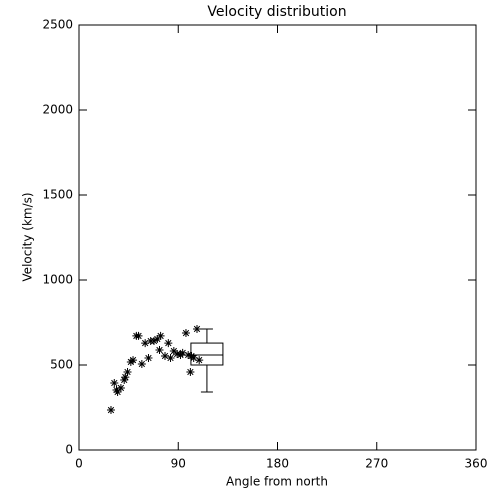 This screenshot has width=500, height=500. What do you see at coordinates (276, 12) in the screenshot?
I see `chart-title: Velocity distribution` at bounding box center [276, 12].